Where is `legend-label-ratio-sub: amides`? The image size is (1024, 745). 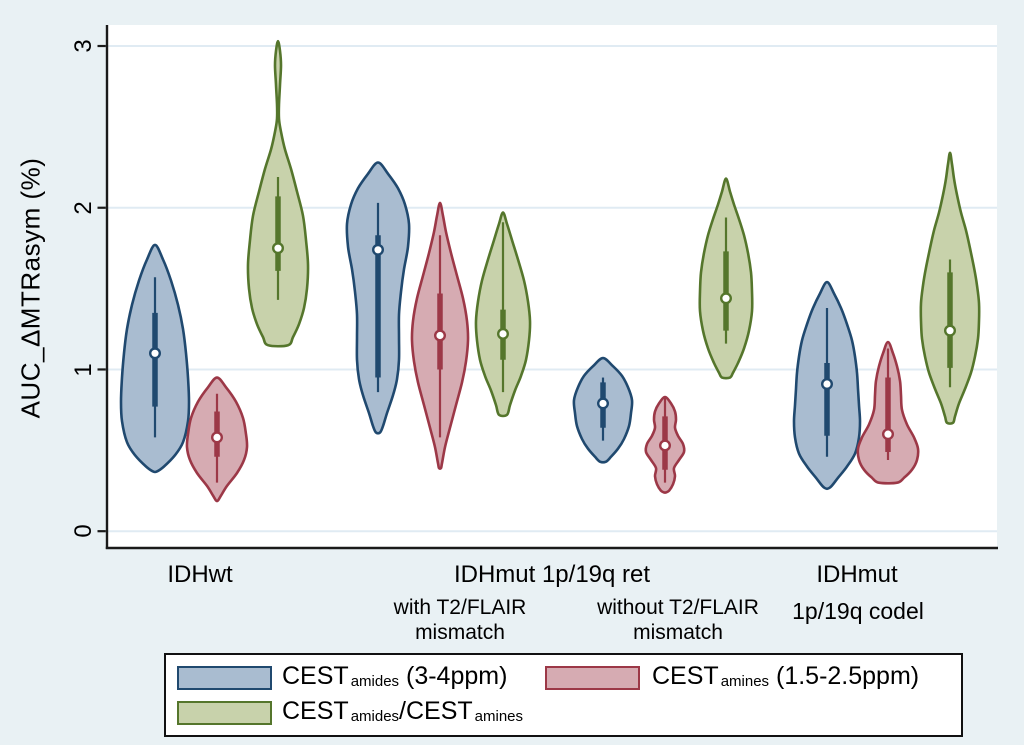 legend-label-ratio-sub: amides is located at coordinates (375, 716).